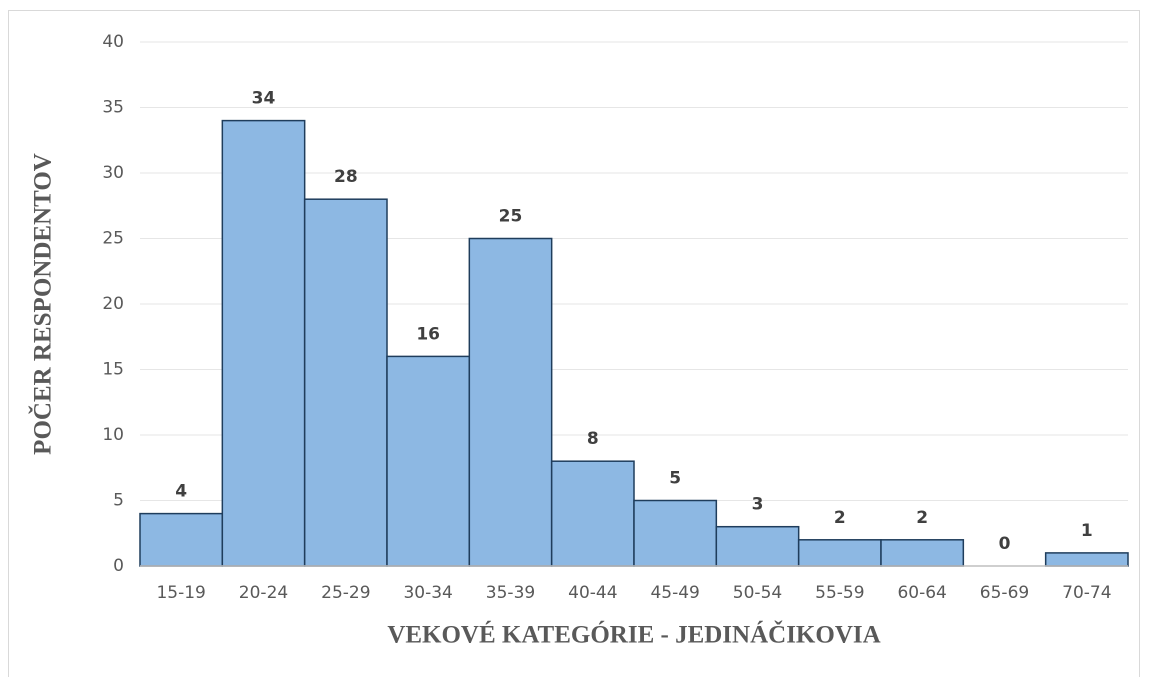 The height and width of the screenshot is (677, 1149). I want to click on data-label: 0, so click(1005, 544).